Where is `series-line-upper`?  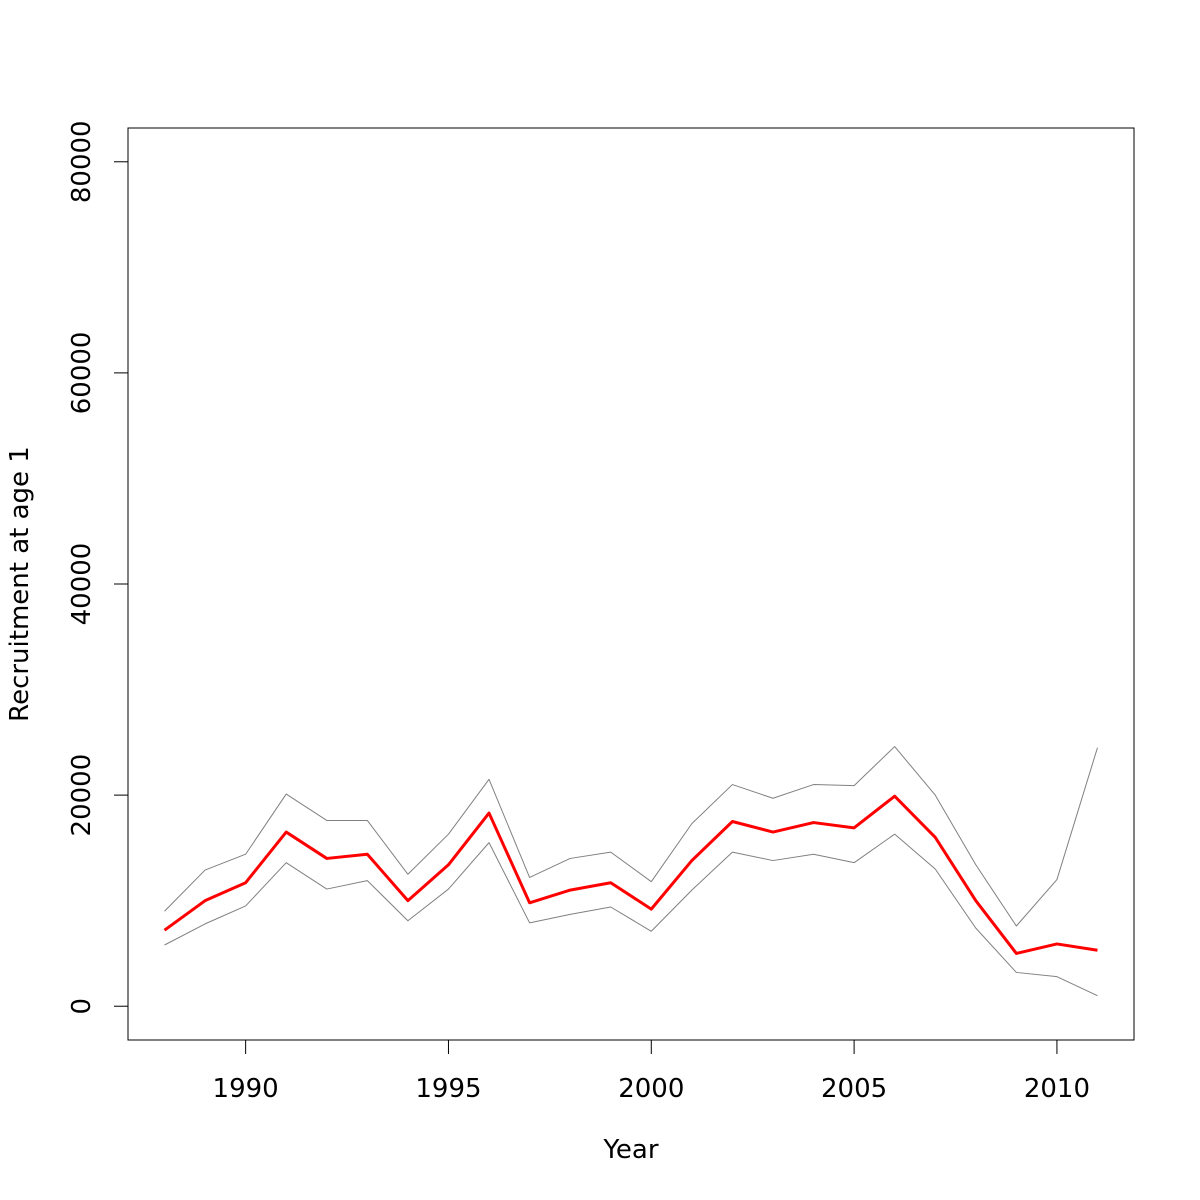 series-line-upper is located at coordinates (631, 836).